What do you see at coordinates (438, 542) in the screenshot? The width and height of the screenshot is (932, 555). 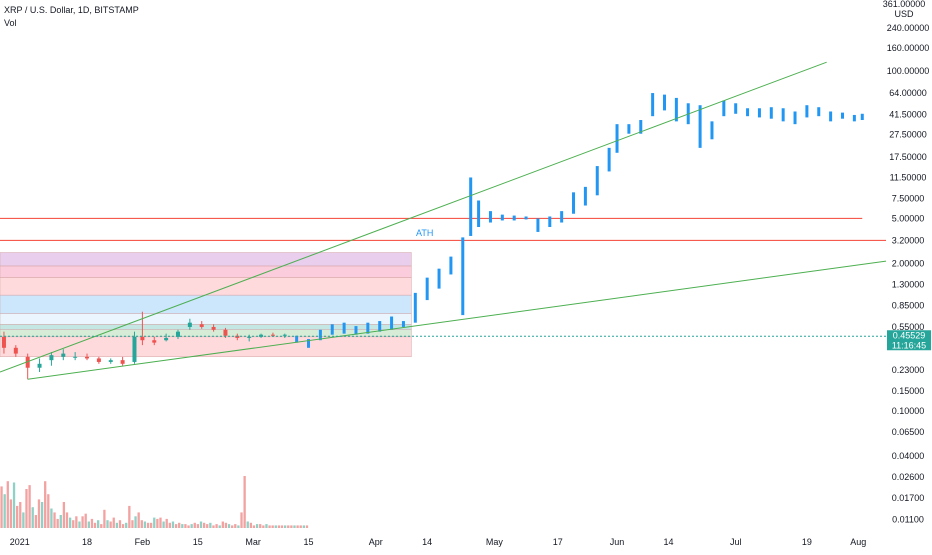 I see `time-axis: 2021 18 Feb 15 Mar 15 Apr 14 May 17 Jun 14 Jul 19 Aug` at bounding box center [438, 542].